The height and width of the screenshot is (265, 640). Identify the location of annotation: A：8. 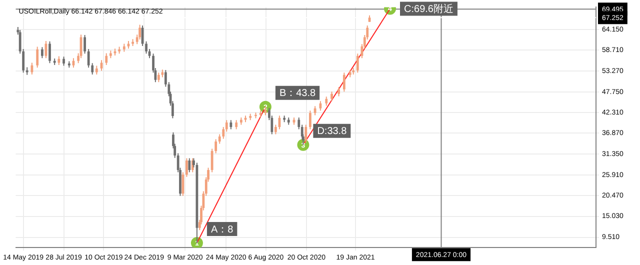
(222, 230).